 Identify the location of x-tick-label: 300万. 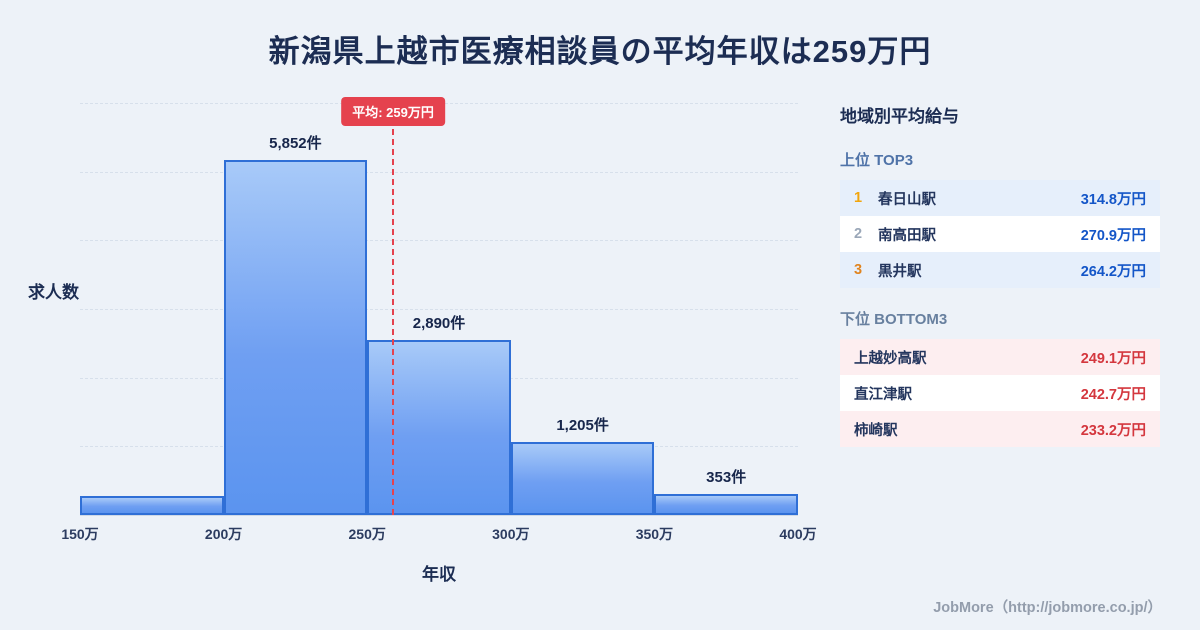
(511, 534).